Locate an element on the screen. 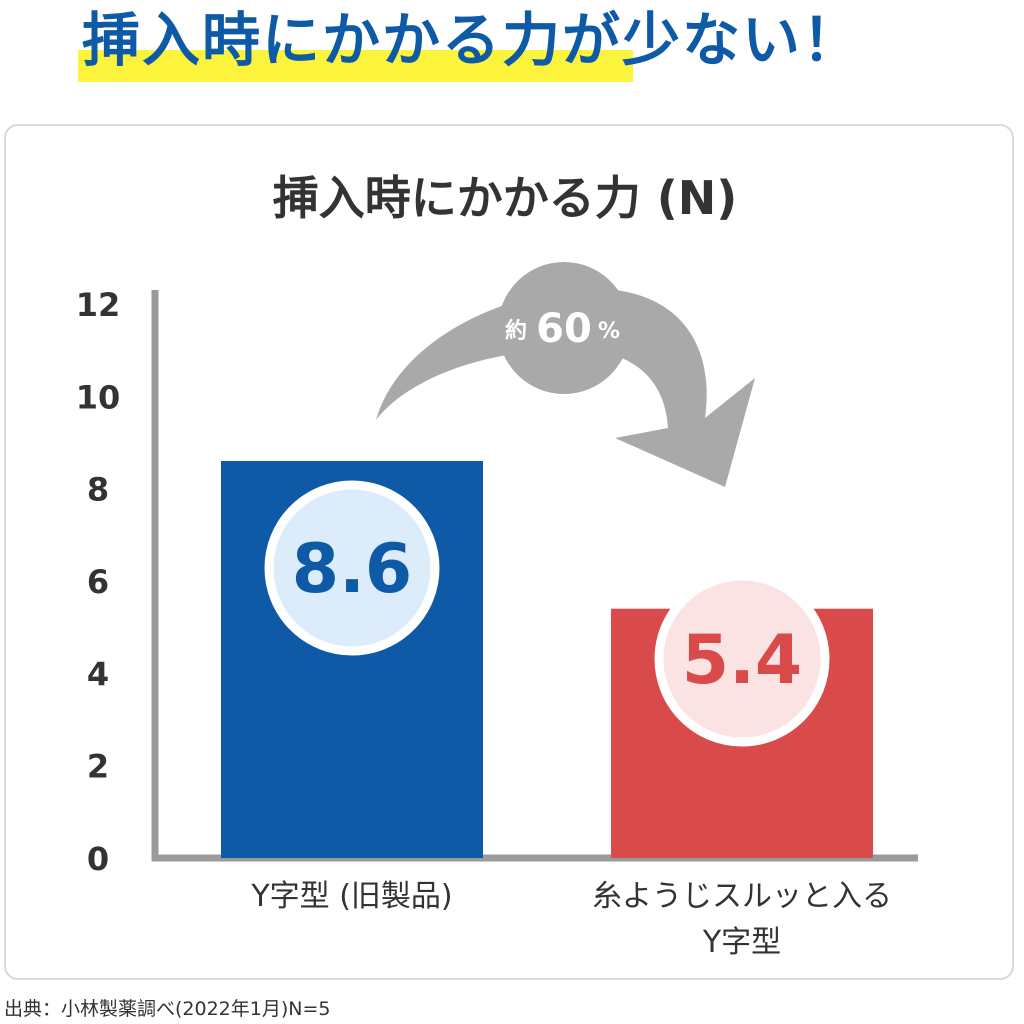  chart-title: 挿入時にかかる力 (N) is located at coordinates (505, 198).